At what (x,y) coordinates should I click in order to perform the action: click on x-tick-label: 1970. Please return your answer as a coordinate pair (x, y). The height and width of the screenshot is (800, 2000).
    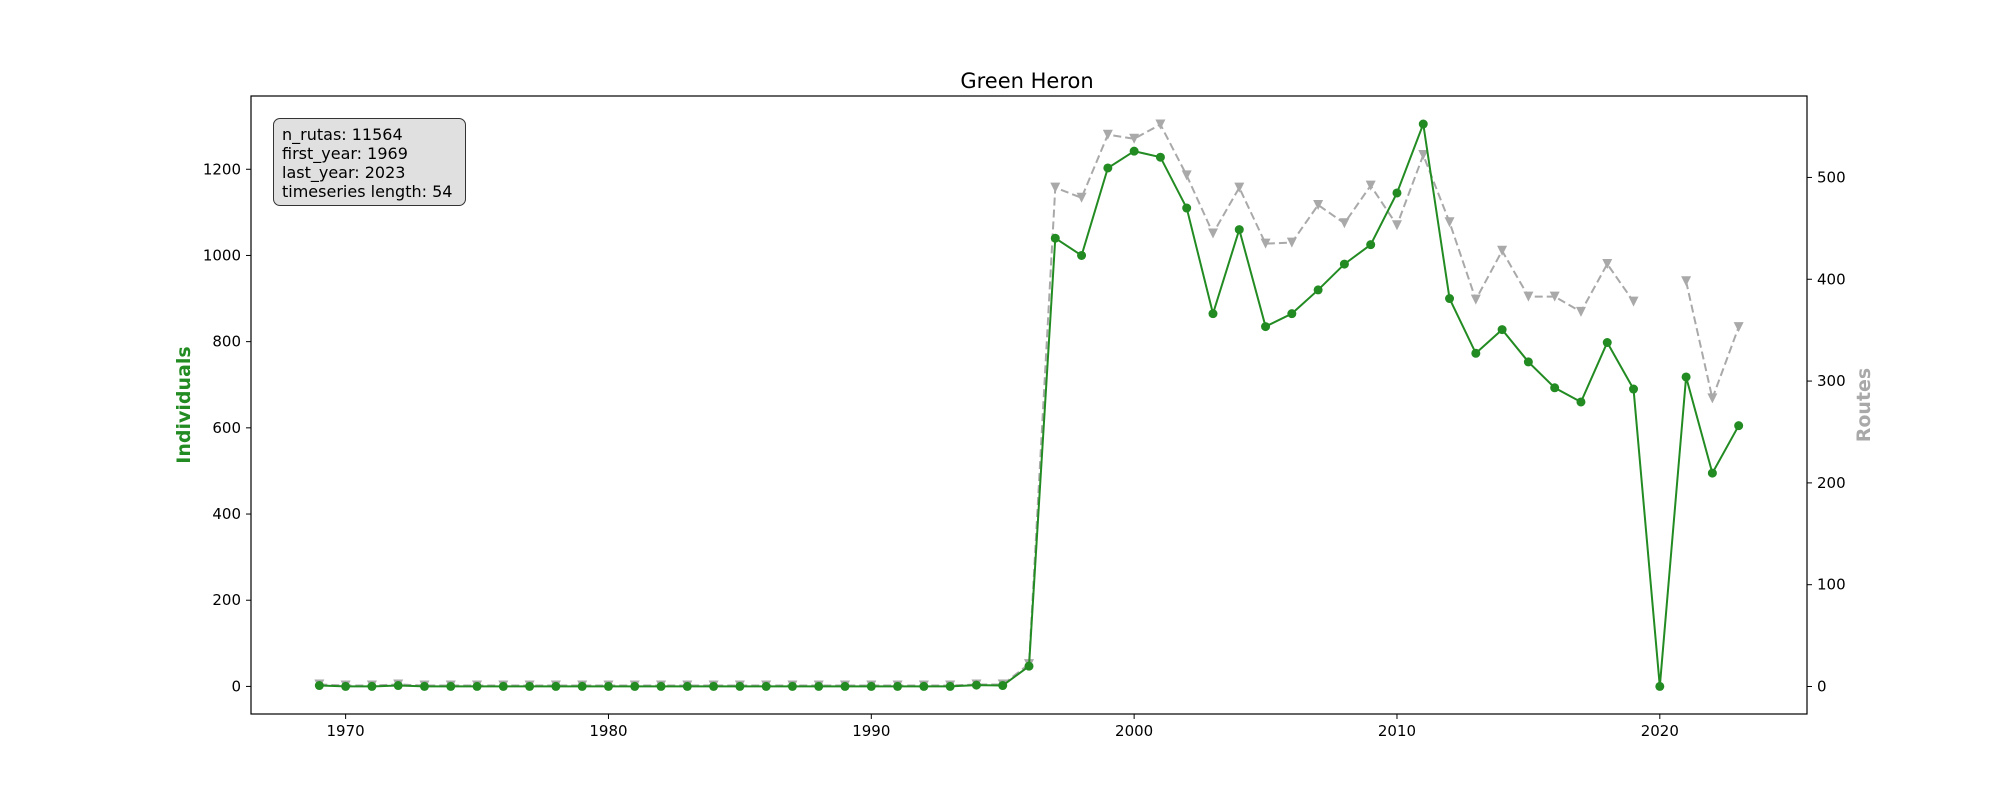
    Looking at the image, I should click on (346, 731).